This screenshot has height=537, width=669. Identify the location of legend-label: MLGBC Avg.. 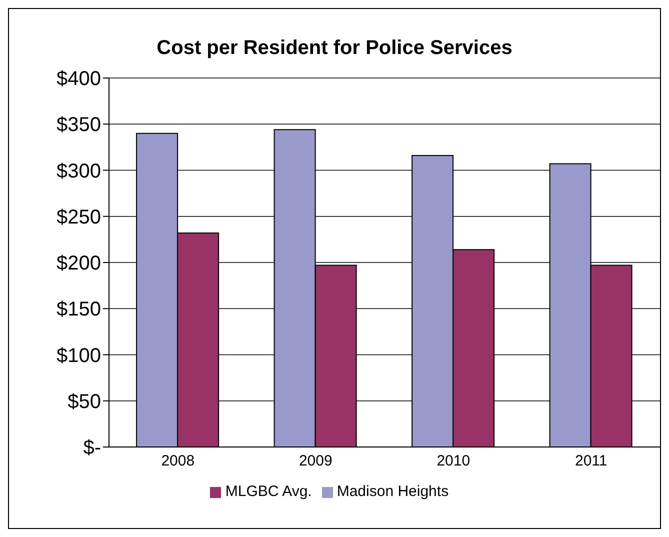
(268, 491).